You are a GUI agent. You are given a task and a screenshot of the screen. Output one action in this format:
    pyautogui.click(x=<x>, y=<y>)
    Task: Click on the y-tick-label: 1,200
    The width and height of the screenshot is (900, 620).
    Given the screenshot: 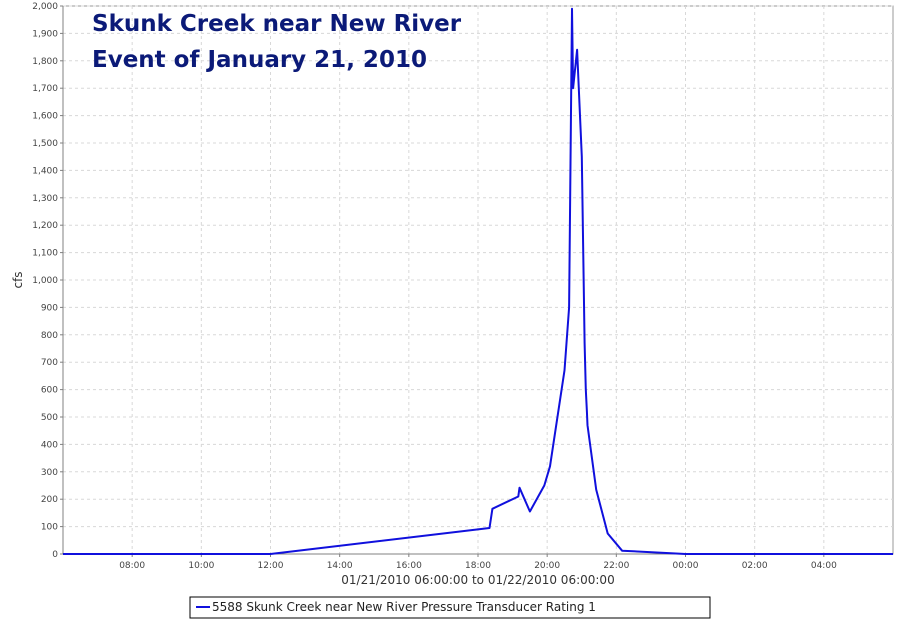 What is the action you would take?
    pyautogui.click(x=45, y=226)
    